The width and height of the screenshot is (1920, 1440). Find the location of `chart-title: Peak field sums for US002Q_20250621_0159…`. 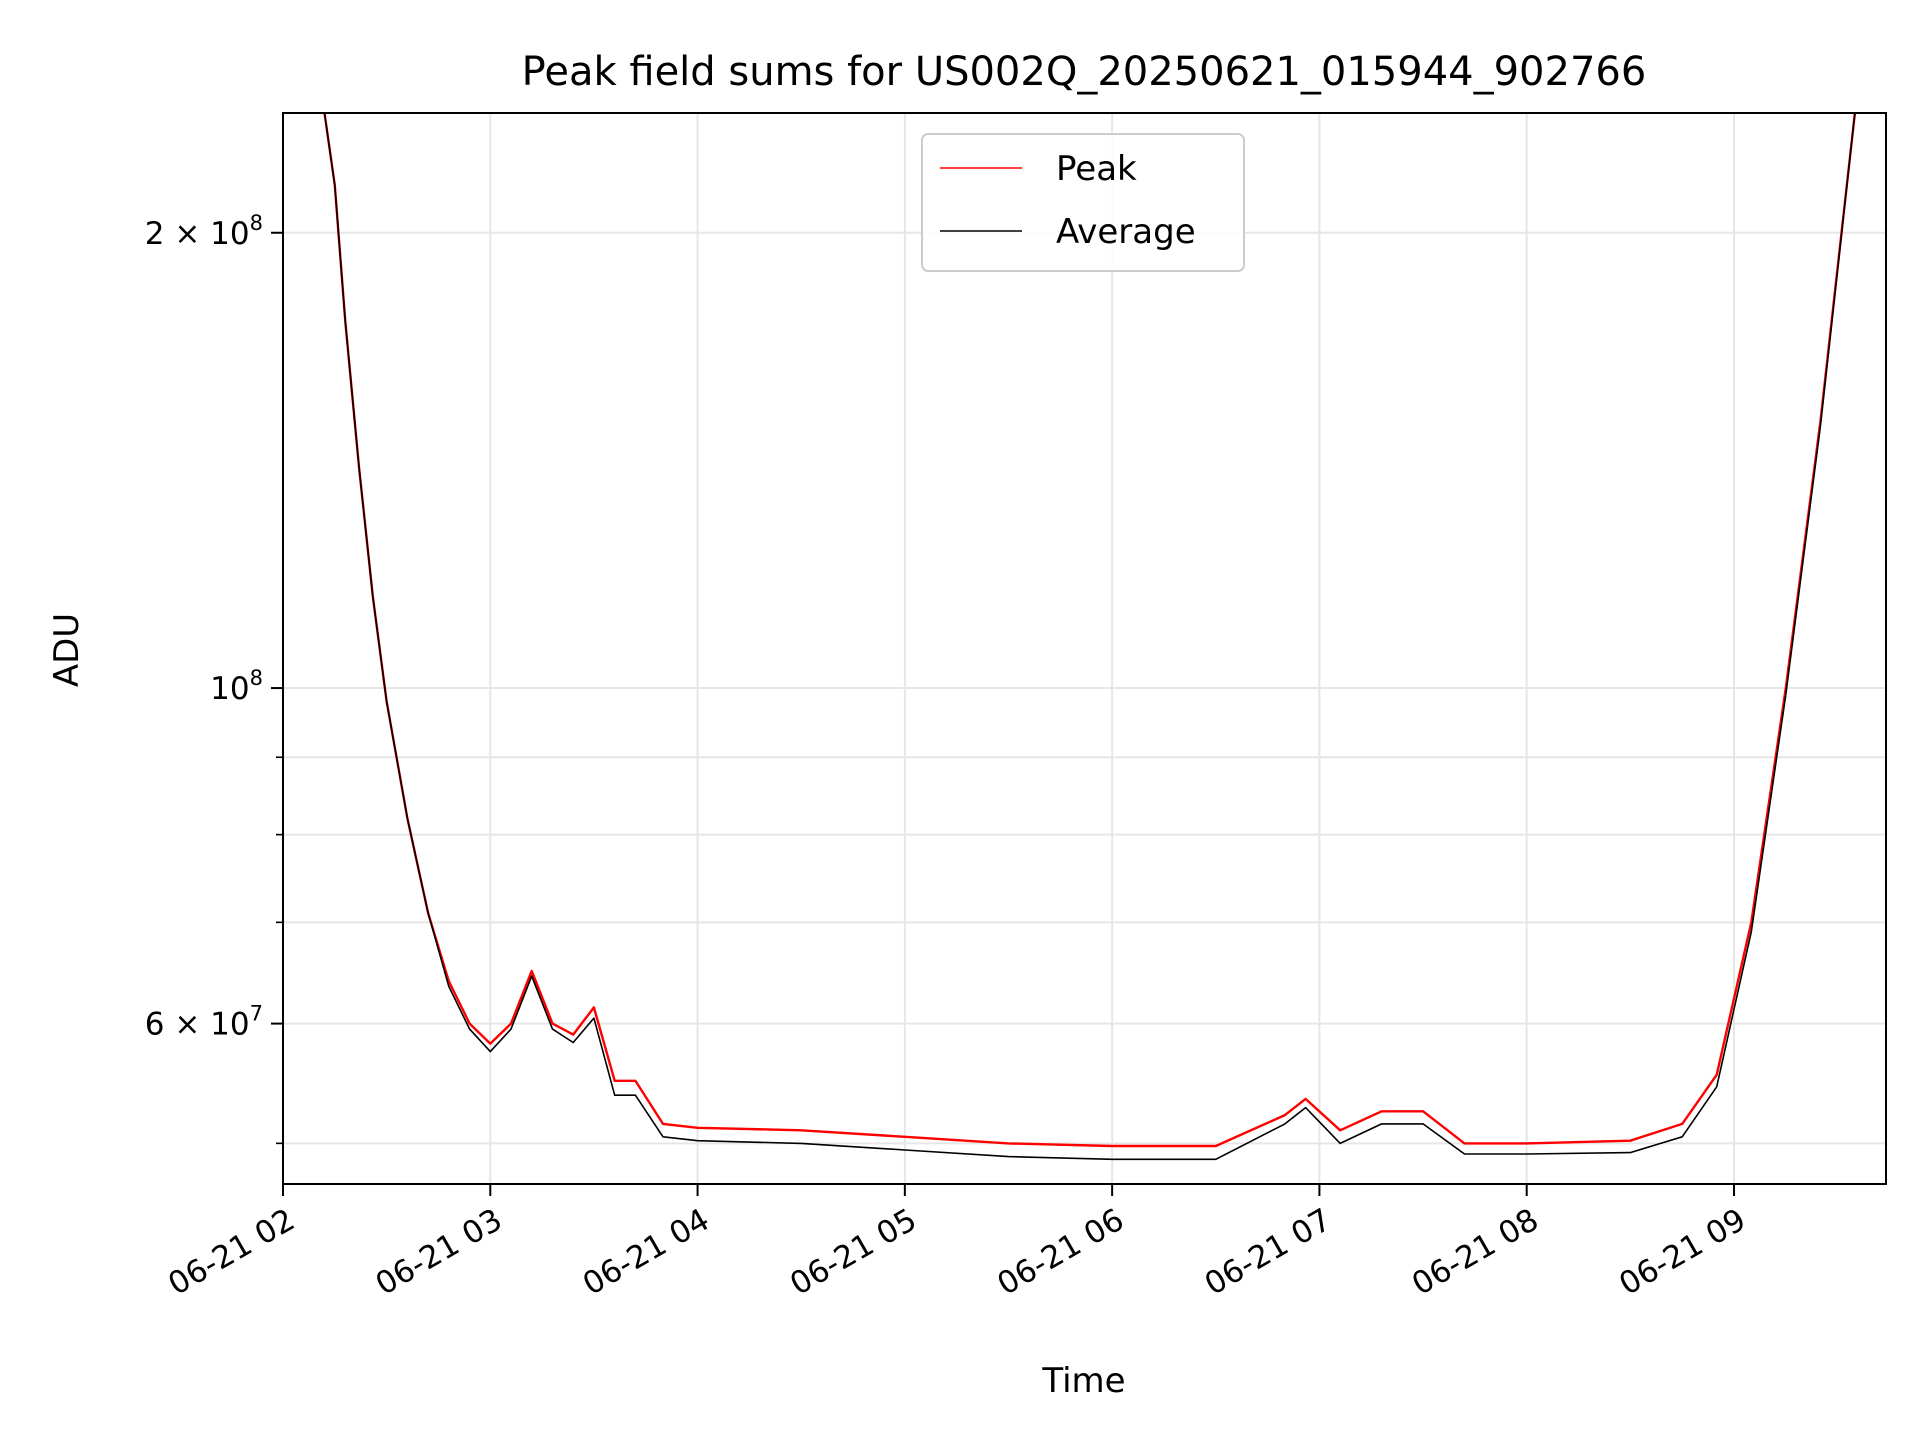

chart-title: Peak field sums for US002Q_20250621_0159… is located at coordinates (1084, 72).